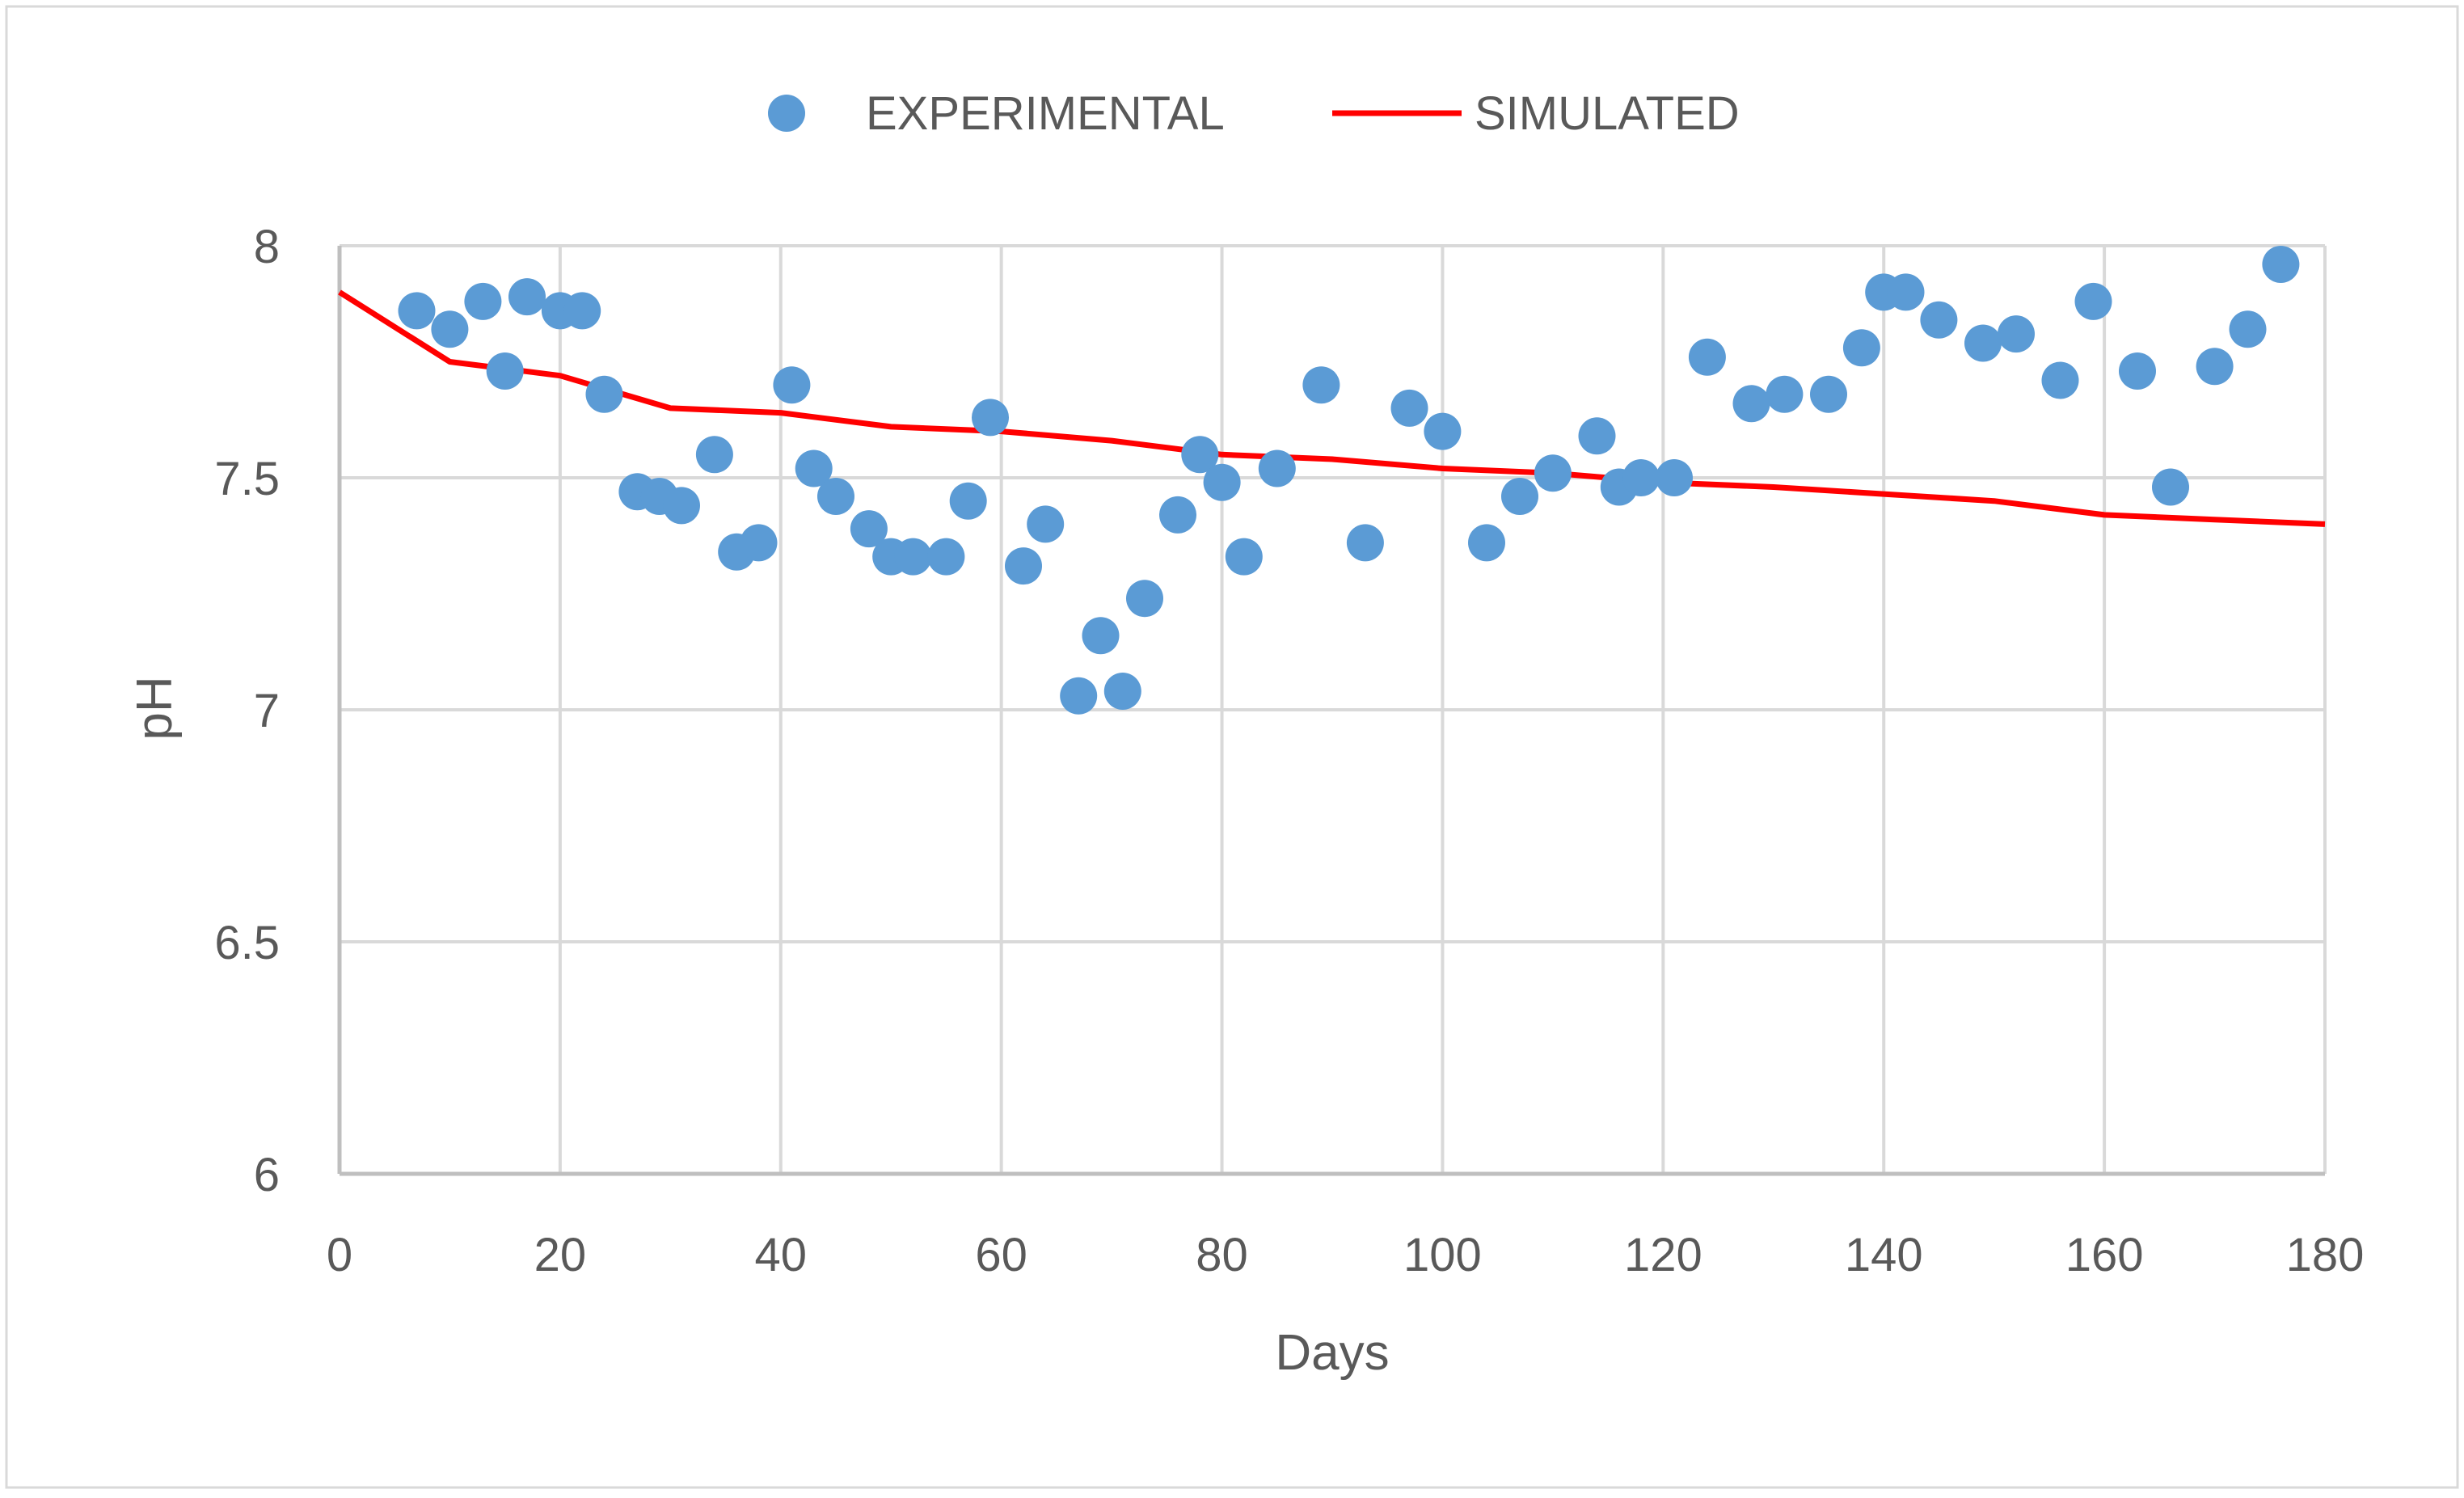 This screenshot has height=1498, width=2464. What do you see at coordinates (787, 113) in the screenshot?
I see `legend-marker-experimental` at bounding box center [787, 113].